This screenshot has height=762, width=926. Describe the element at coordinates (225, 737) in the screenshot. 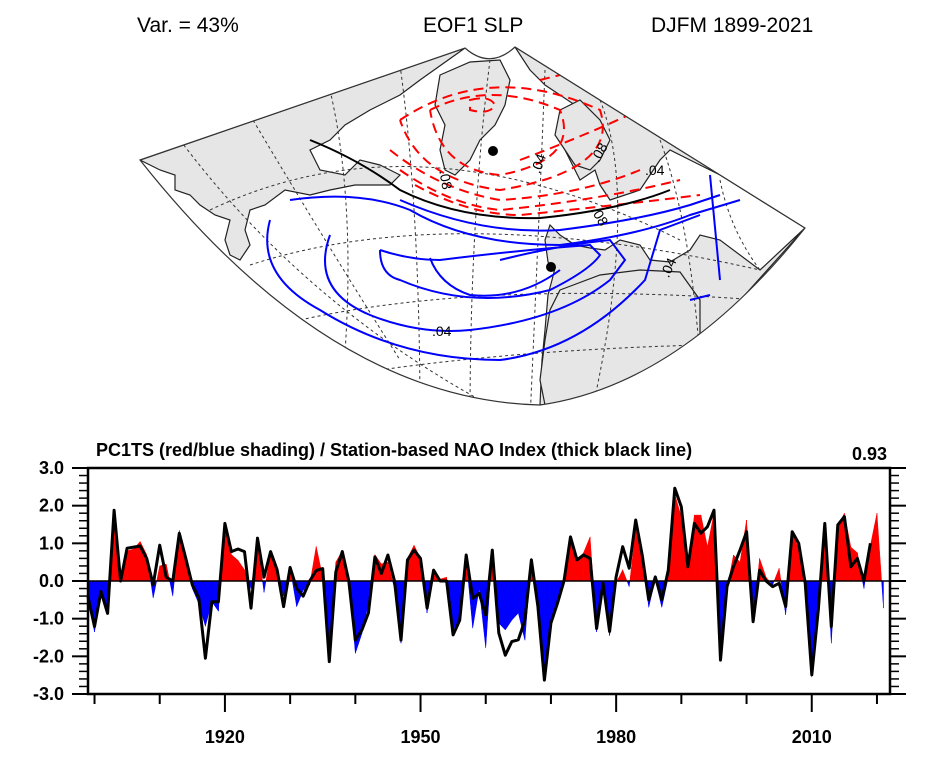

I see `x-tick-label: 1920` at that location.